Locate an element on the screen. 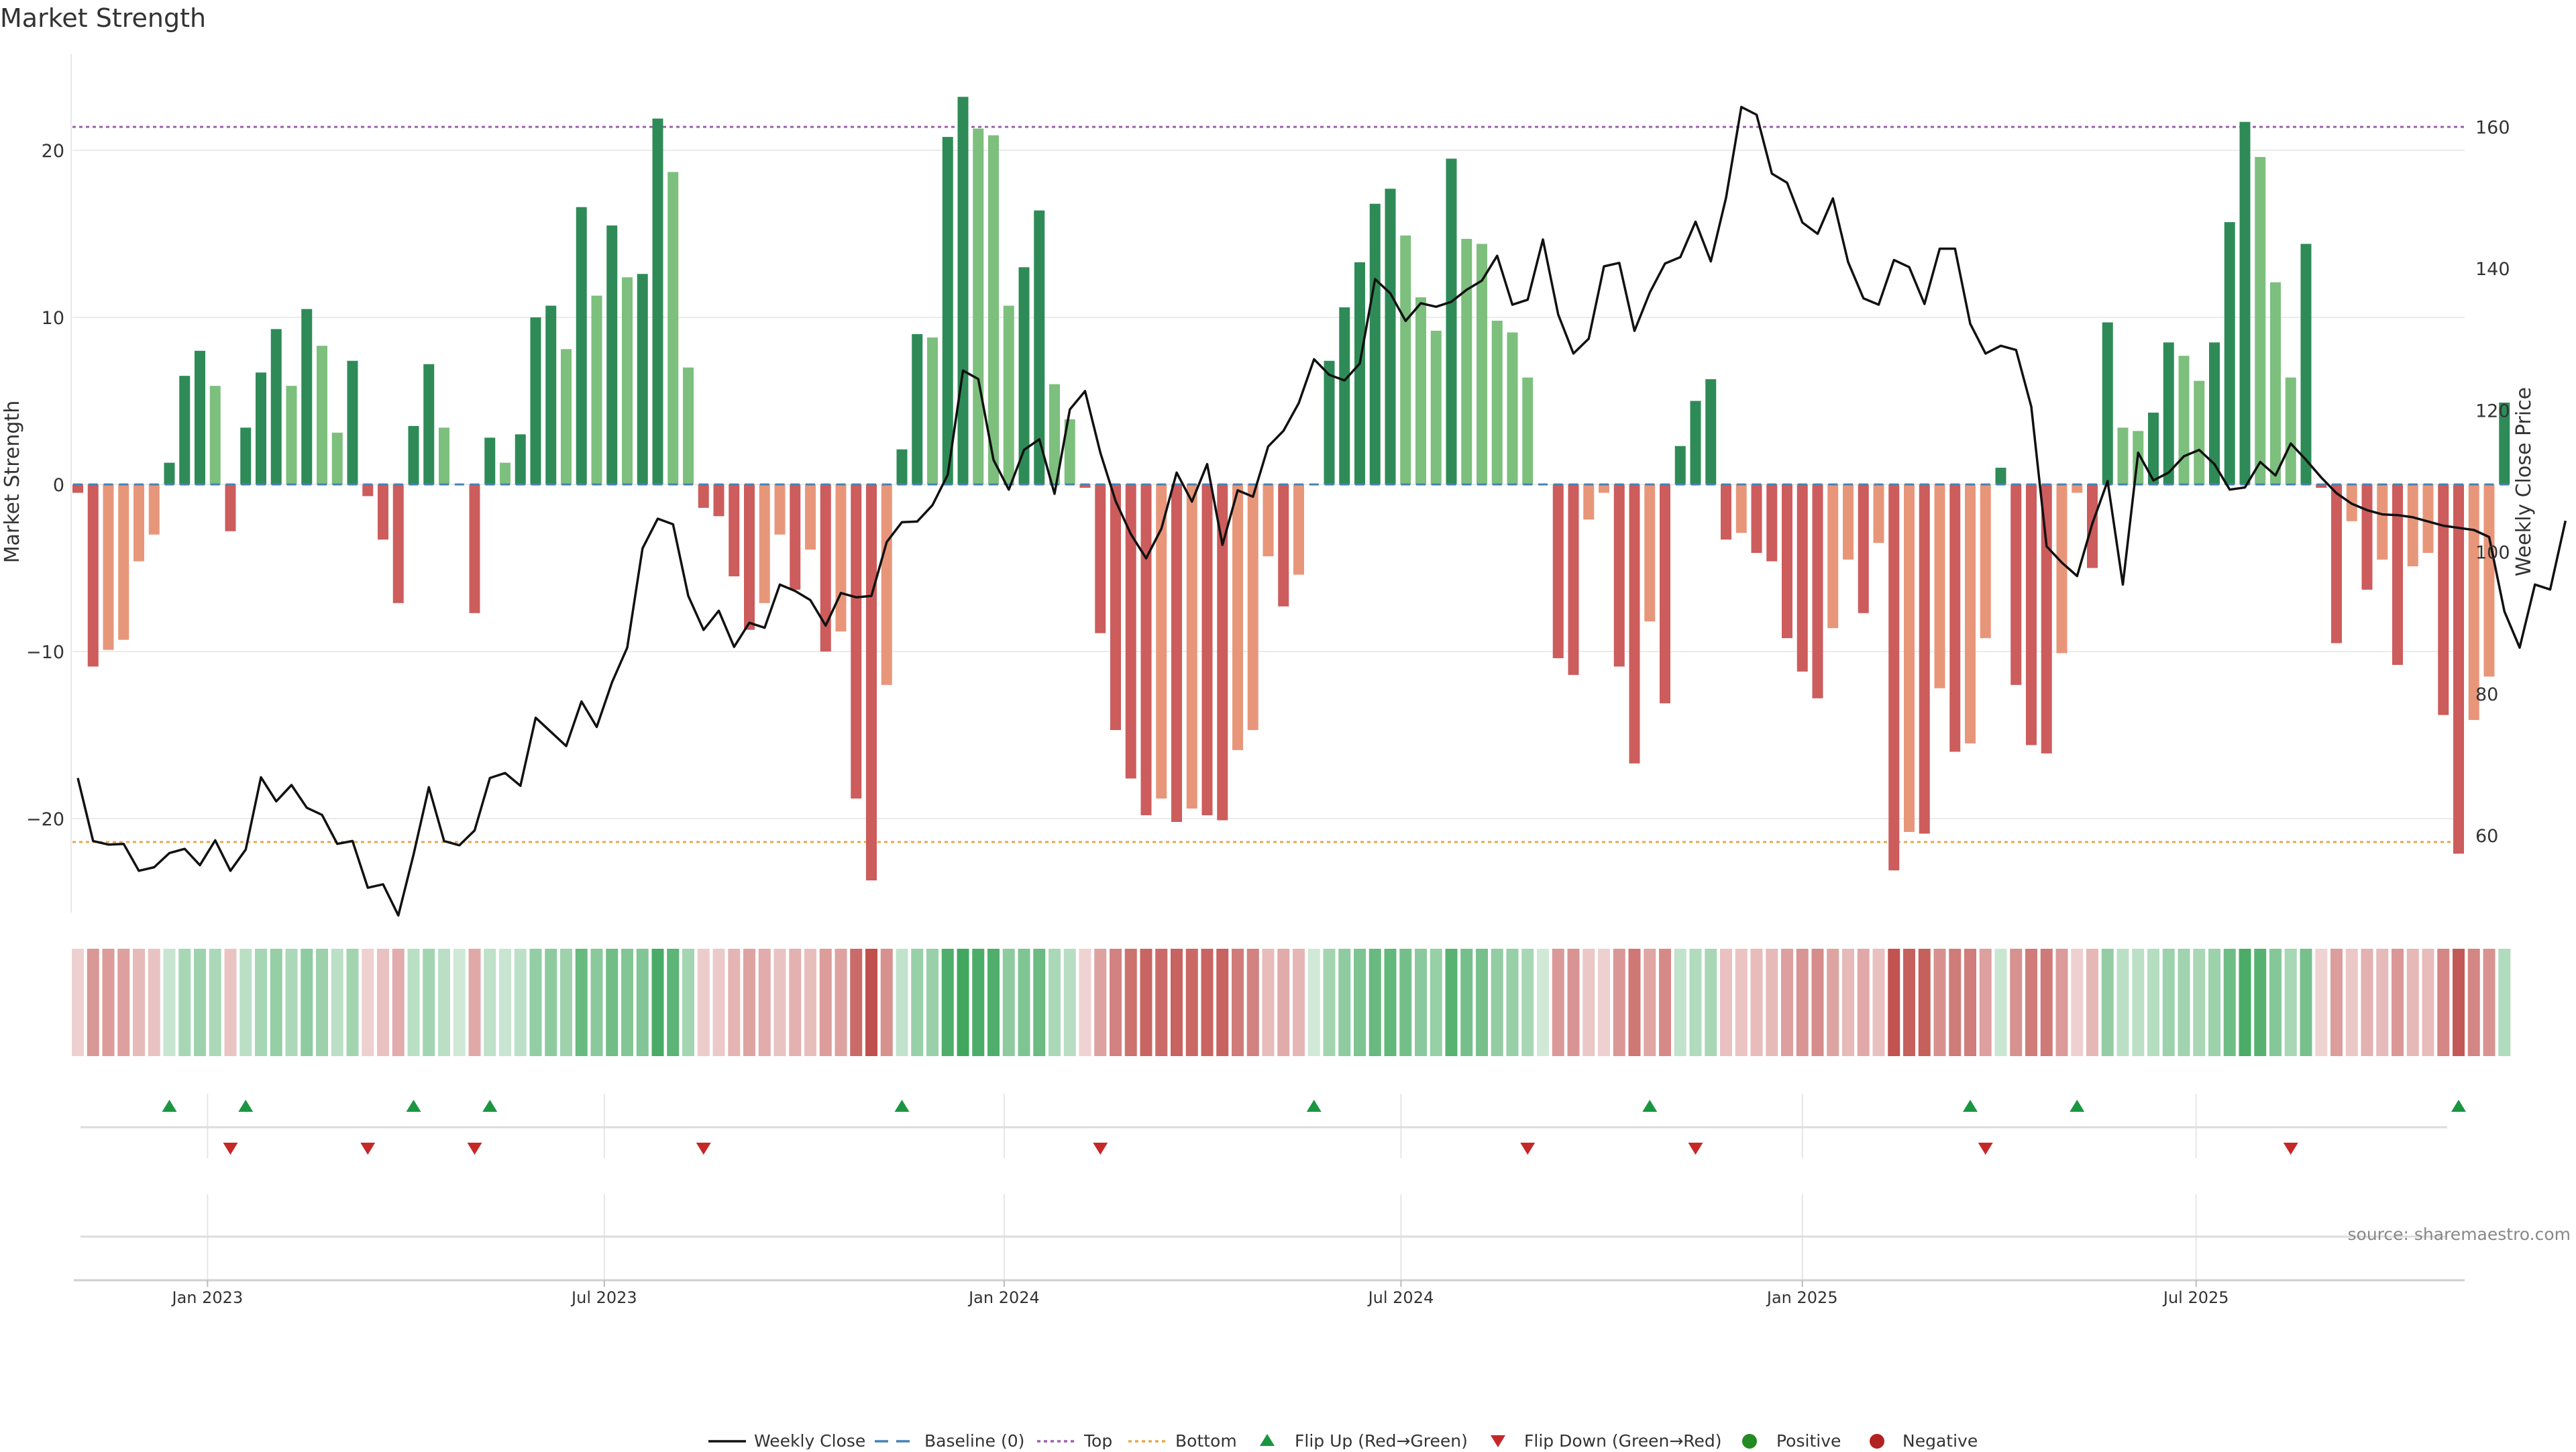 The height and width of the screenshot is (1452, 2576). y2-tick-label: 100 is located at coordinates (2492, 554).